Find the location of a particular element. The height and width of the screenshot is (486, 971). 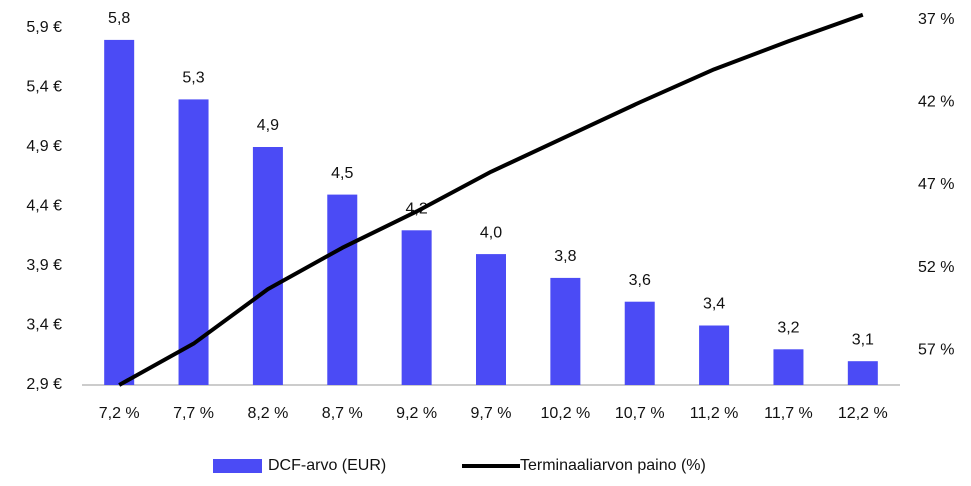

x-tick-label: 8,2 % is located at coordinates (267, 413).